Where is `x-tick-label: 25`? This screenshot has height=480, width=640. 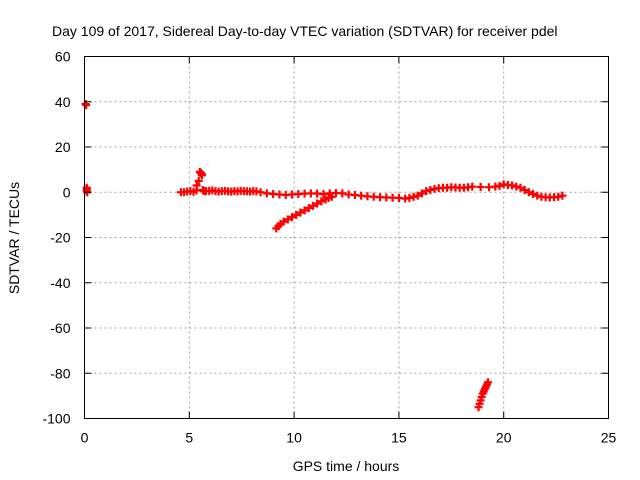 x-tick-label: 25 is located at coordinates (609, 438).